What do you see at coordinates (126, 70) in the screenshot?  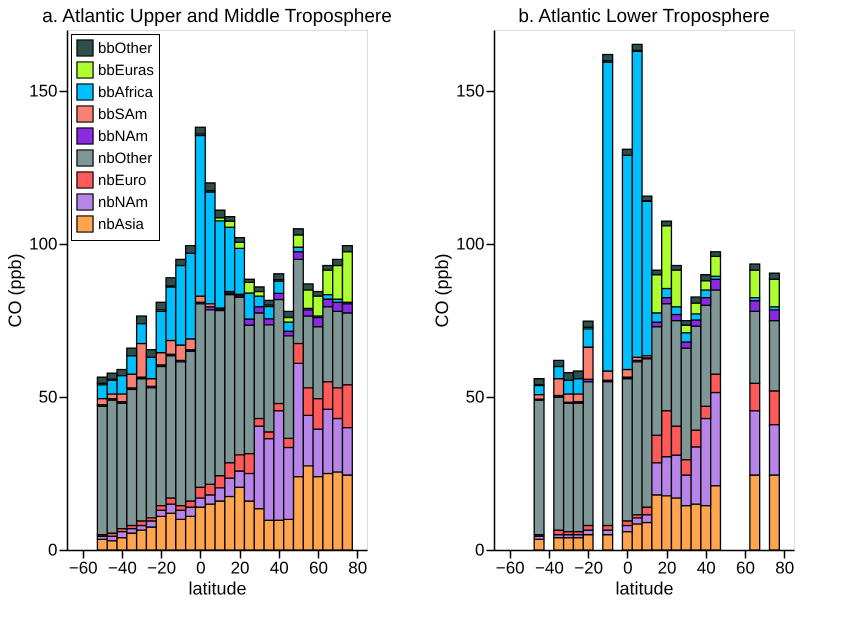 I see `legend-label: bbEuras` at bounding box center [126, 70].